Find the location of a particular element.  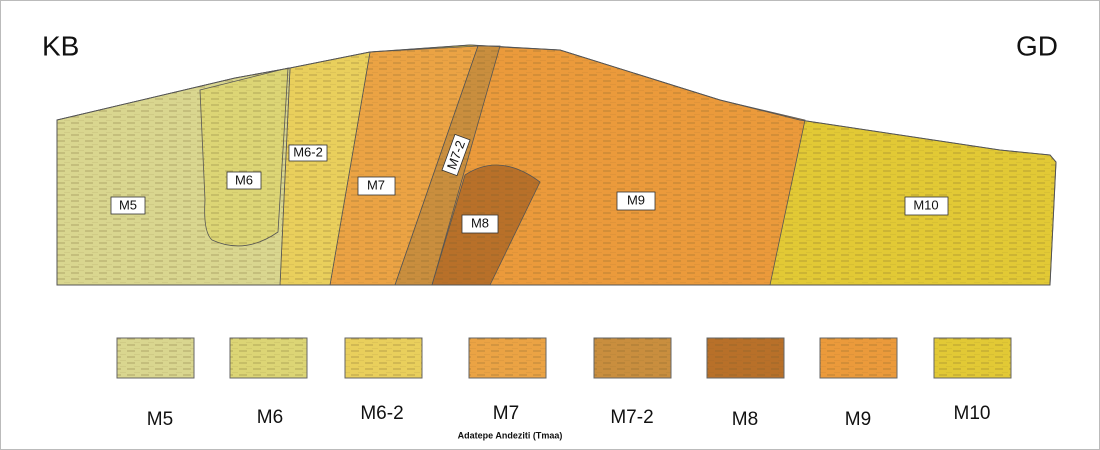

legend-label: M6-2 is located at coordinates (381, 413).